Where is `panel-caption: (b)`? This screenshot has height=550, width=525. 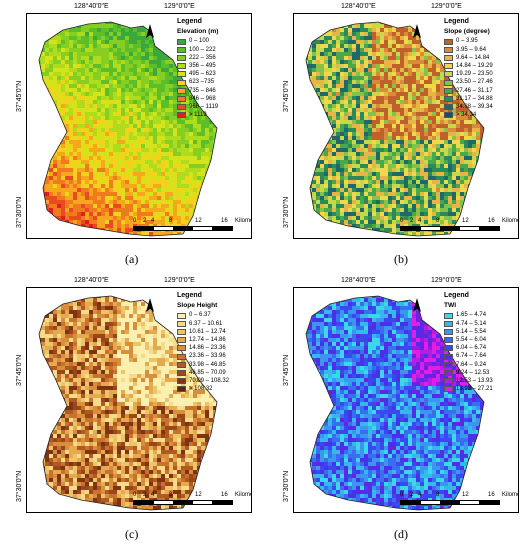
panel-caption: (b) is located at coordinates (401, 259).